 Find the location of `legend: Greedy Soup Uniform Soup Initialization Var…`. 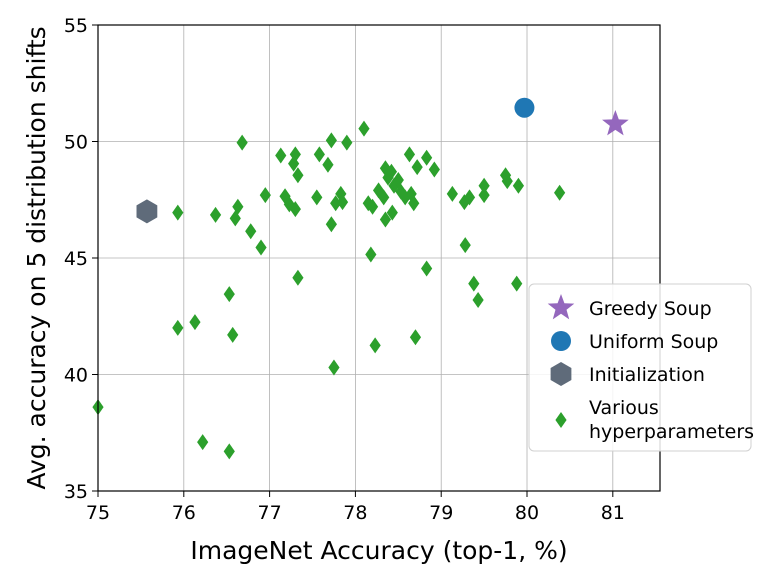

legend: Greedy Soup Uniform Soup Initialization Var… is located at coordinates (641, 367).